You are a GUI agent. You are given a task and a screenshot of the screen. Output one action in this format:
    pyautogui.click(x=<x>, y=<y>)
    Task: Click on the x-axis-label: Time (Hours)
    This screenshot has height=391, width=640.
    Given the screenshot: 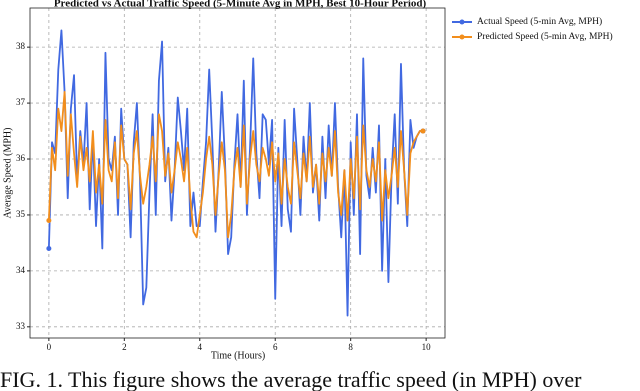 What is the action you would take?
    pyautogui.click(x=238, y=355)
    